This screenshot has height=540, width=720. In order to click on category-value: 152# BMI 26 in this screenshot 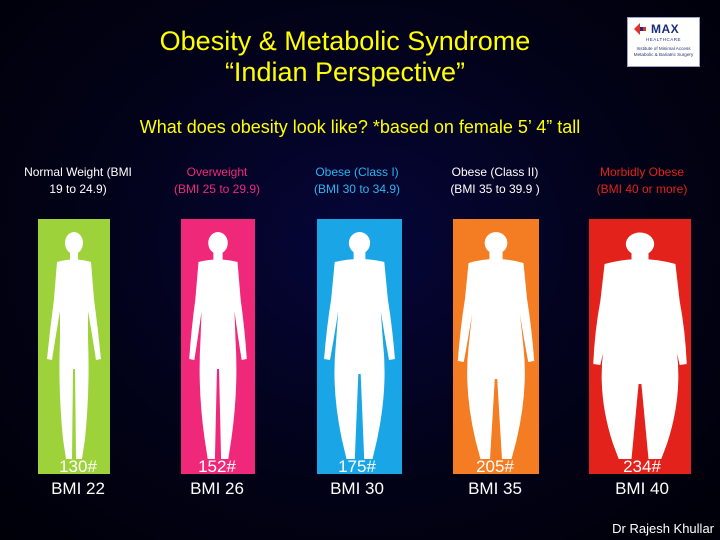, I will do `click(217, 478)`.